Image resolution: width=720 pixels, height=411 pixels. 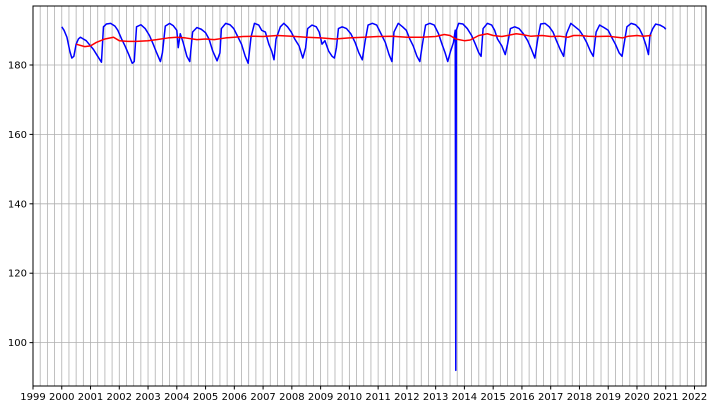 What do you see at coordinates (205, 397) in the screenshot?
I see `x-tick-label: 2005` at bounding box center [205, 397].